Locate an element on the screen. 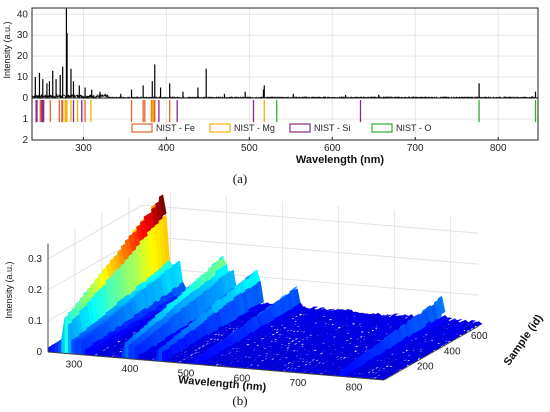  a-nist-tick-label: 2 is located at coordinates (25, 140).